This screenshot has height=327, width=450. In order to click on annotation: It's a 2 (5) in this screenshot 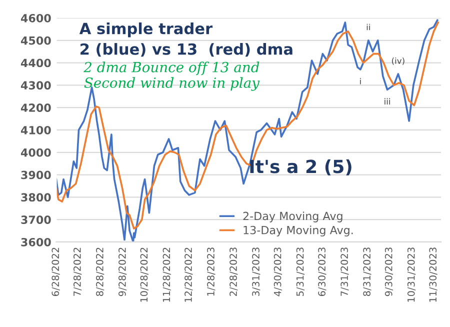, I will do `click(301, 167)`.